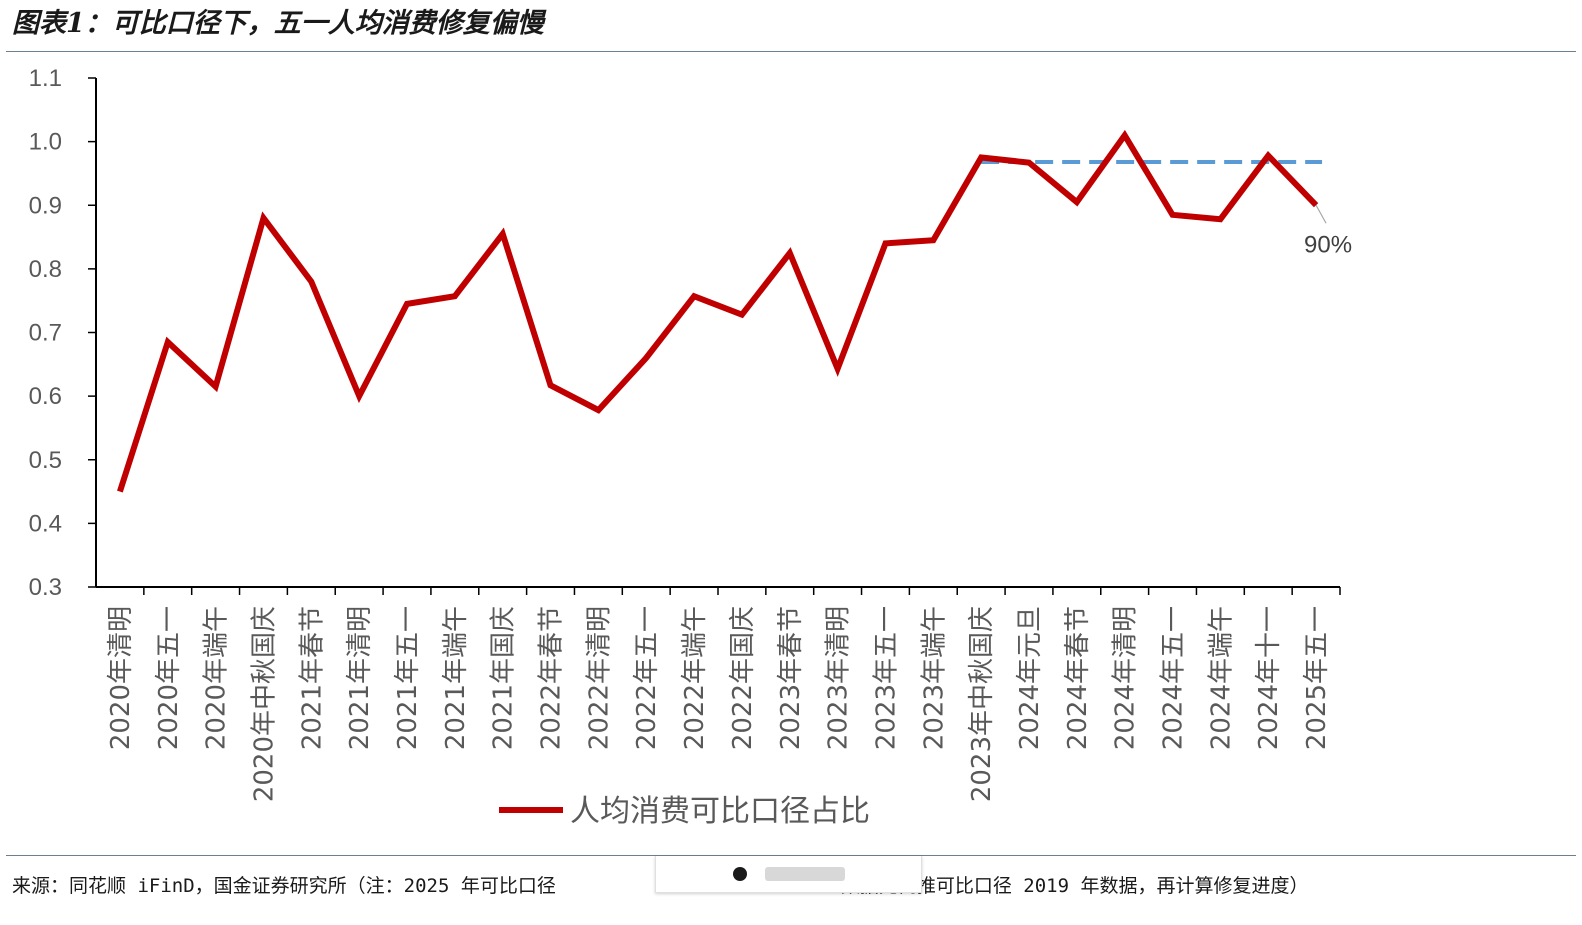 The width and height of the screenshot is (1582, 925). I want to click on y-tick-label: 0.8, so click(45, 269).